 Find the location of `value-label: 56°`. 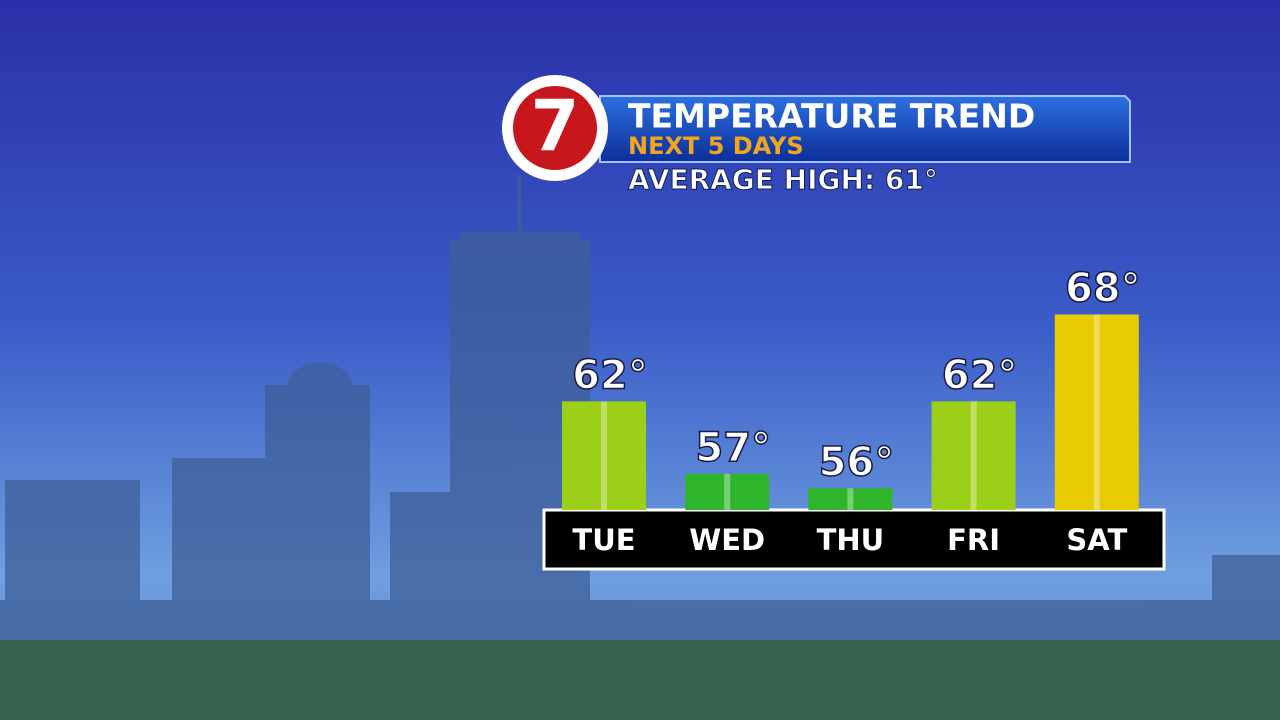

value-label: 56° is located at coordinates (857, 462).